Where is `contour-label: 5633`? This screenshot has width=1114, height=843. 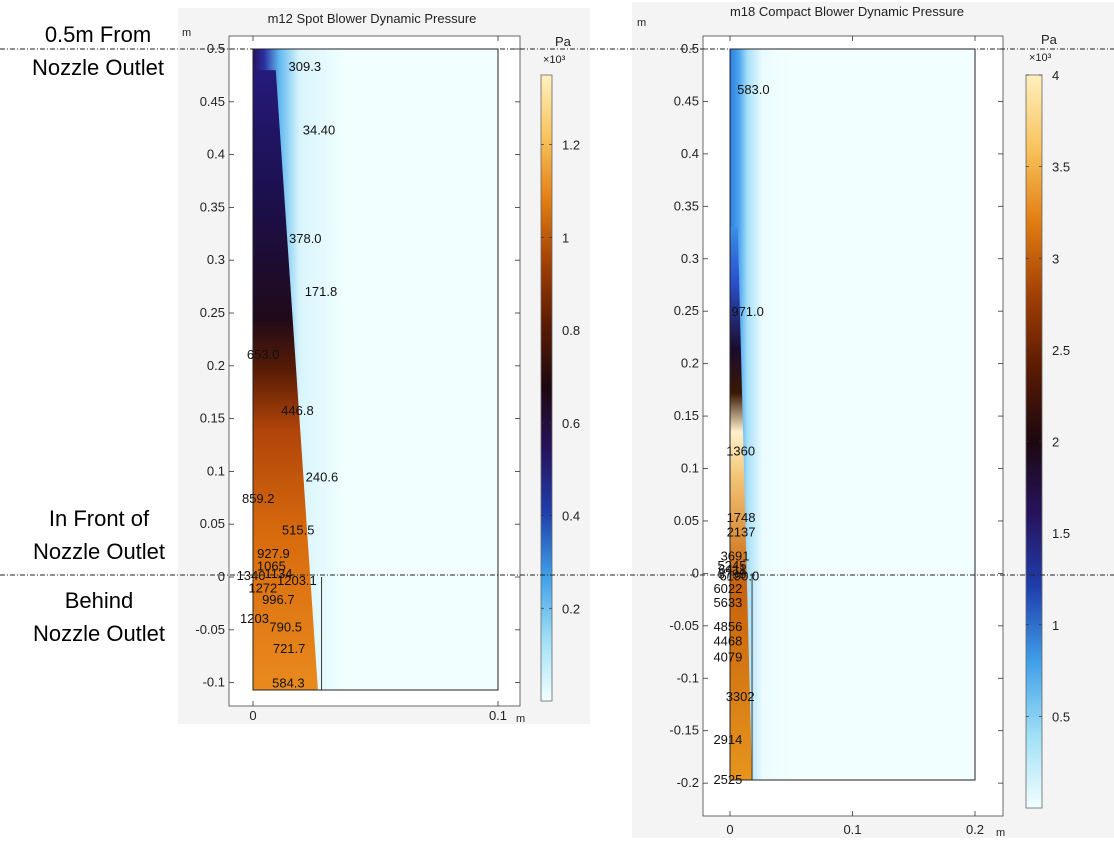
contour-label: 5633 is located at coordinates (727, 602).